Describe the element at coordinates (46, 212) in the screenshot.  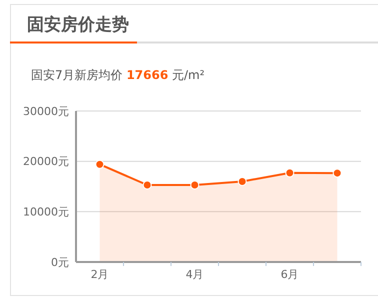
I see `y-tick-label: 10000元` at that location.